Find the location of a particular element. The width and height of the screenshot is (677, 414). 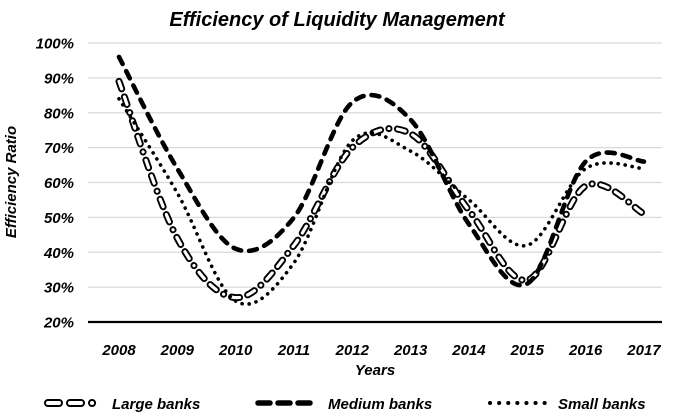

y-tick-labels-group: 20% 30% 40% 50% 60% 70% 80% 90% 100% is located at coordinates (55, 184).